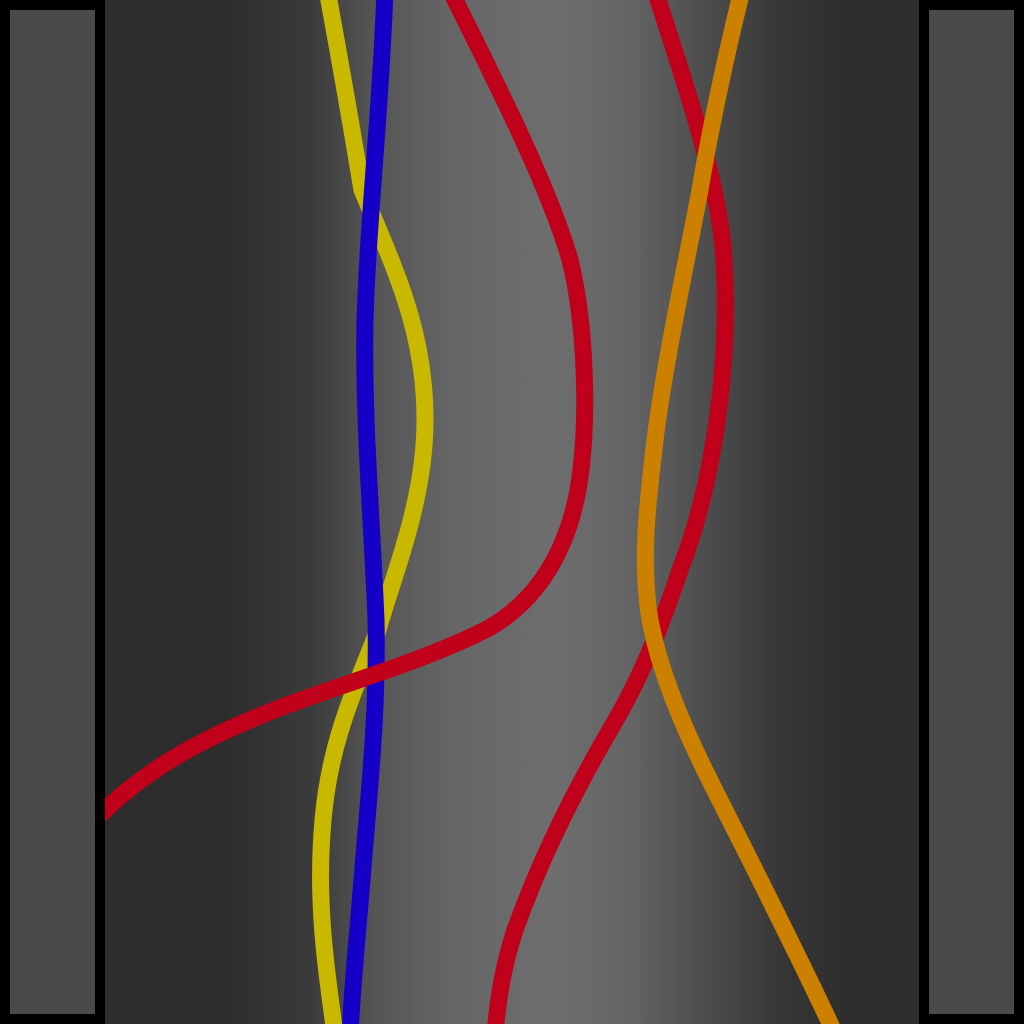 This screenshot has height=1024, width=1024. Describe the element at coordinates (52, 512) in the screenshot. I see `left-side-panel` at that location.